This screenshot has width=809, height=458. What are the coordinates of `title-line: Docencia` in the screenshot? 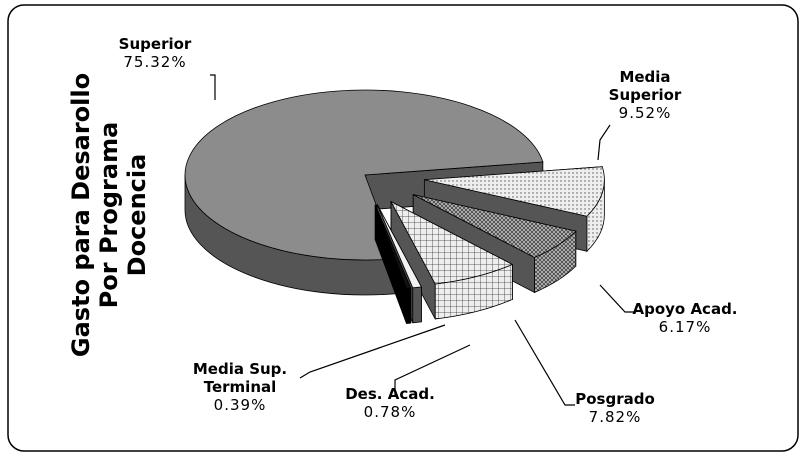 It's located at (137, 215).